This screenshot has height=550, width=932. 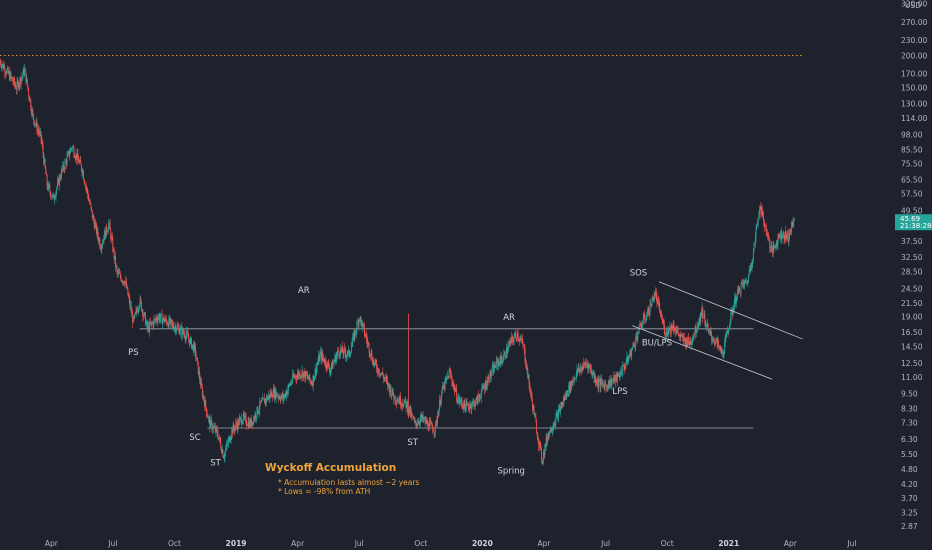 What do you see at coordinates (914, 56) in the screenshot?
I see `y-tick-label: 200.00` at bounding box center [914, 56].